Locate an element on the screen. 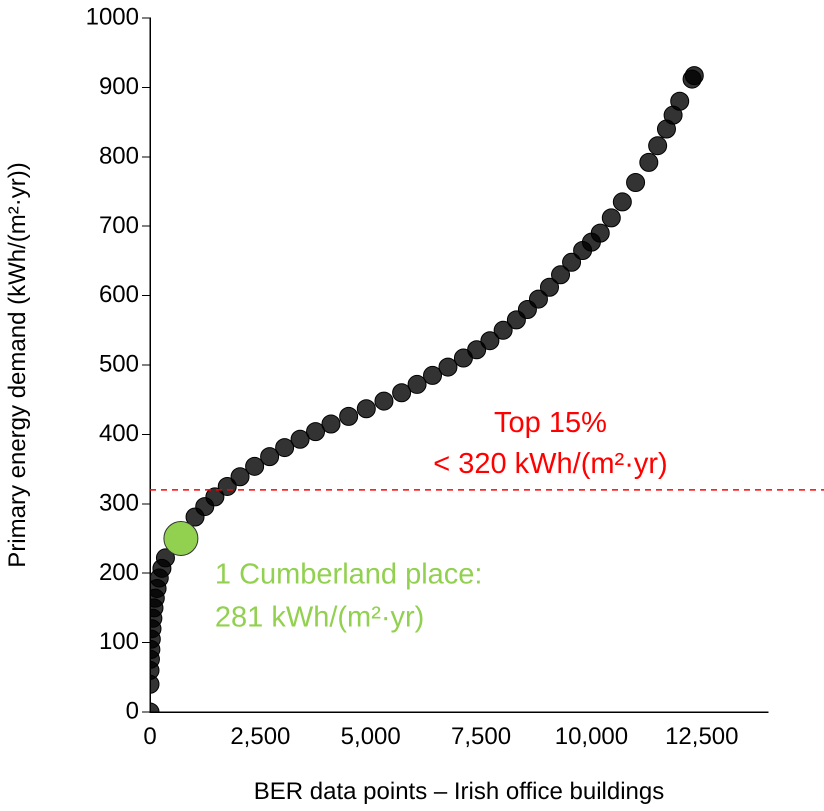 This screenshot has height=811, width=824. y-tick-label: 700 is located at coordinates (118, 225).